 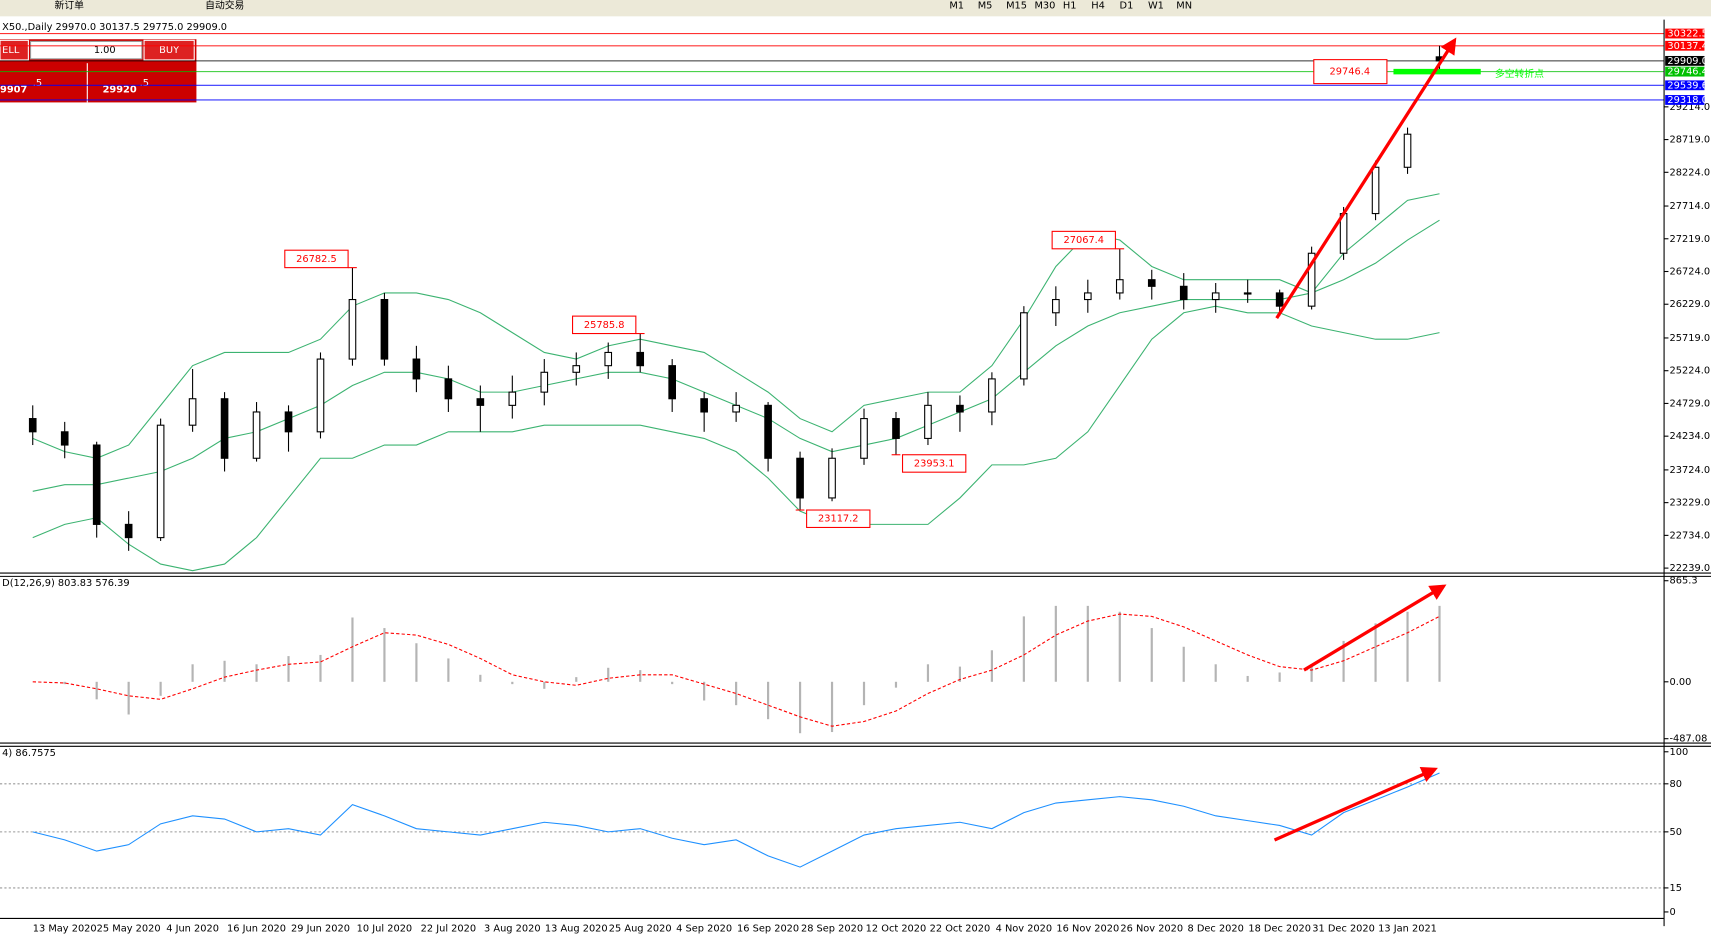 I want to click on auto-trading: 自动交易, so click(x=224, y=5).